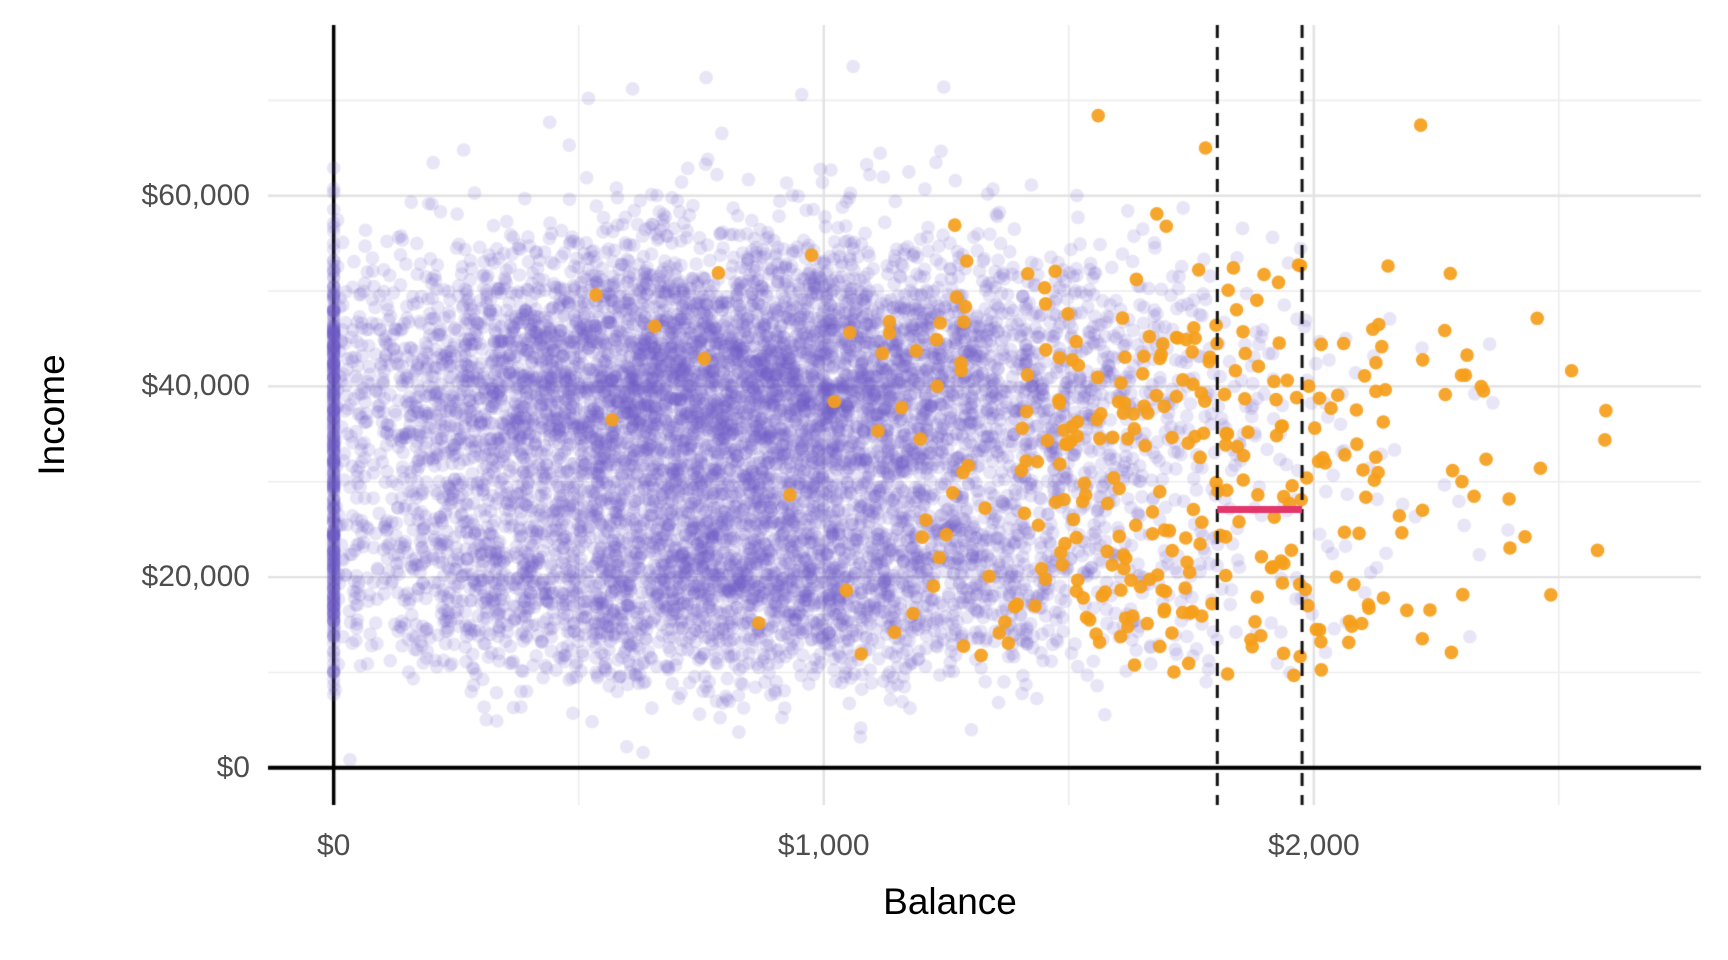 This screenshot has height=960, width=1728. Describe the element at coordinates (333, 845) in the screenshot. I see `x-tick-label: $0` at that location.